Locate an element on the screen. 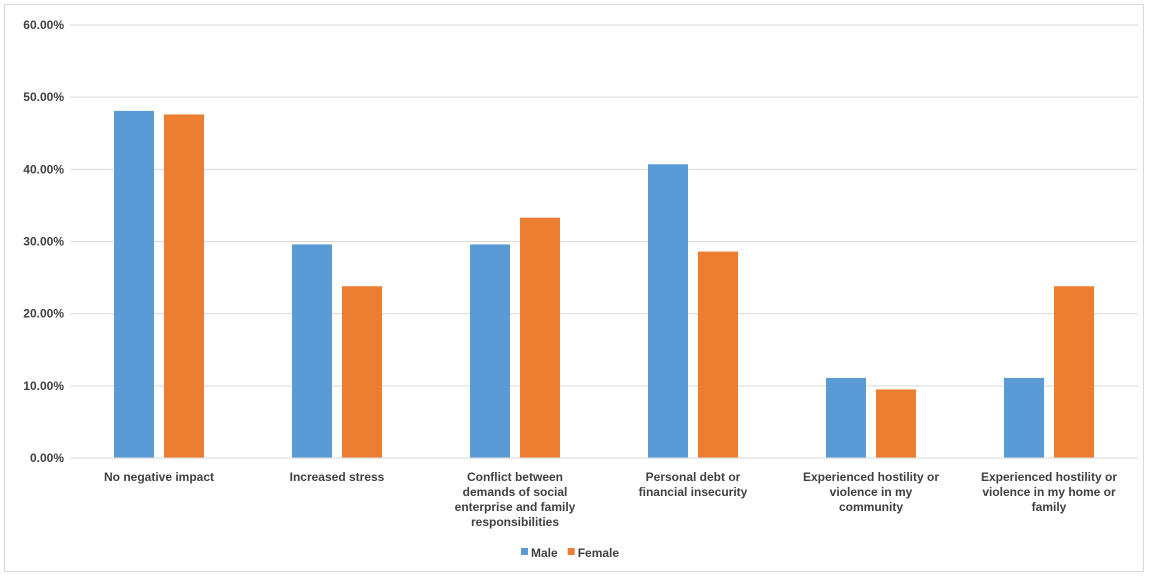  x-tick-label-line: financial insecurity is located at coordinates (693, 492).